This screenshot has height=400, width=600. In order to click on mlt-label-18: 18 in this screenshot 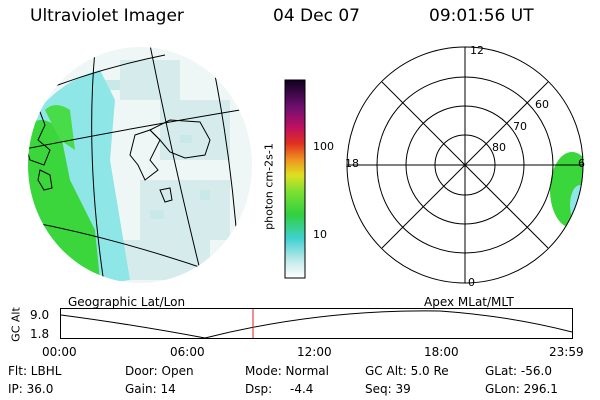, I will do `click(352, 163)`.